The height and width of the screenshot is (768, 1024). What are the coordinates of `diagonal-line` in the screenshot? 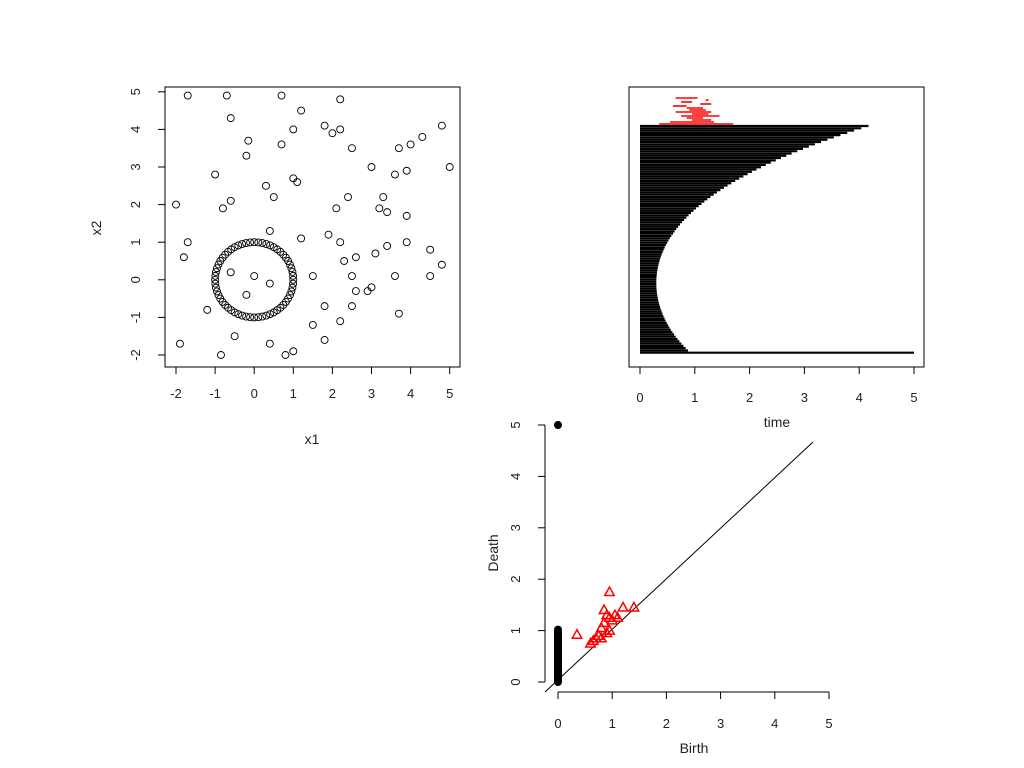 It's located at (679, 567).